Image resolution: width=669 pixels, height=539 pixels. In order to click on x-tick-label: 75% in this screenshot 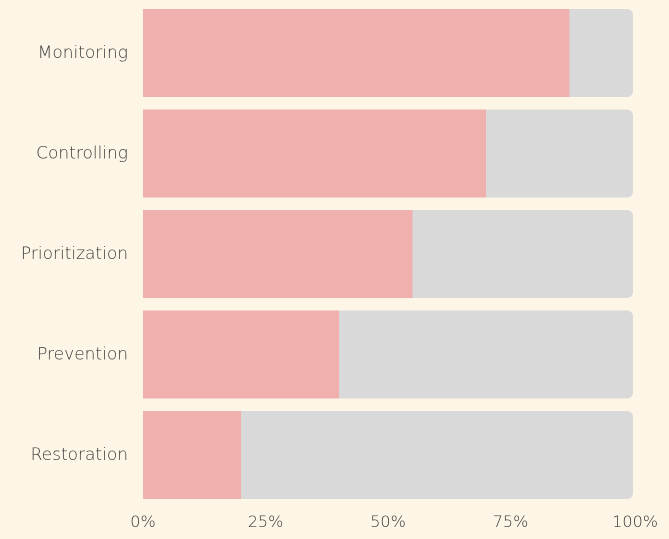, I will do `click(511, 521)`.